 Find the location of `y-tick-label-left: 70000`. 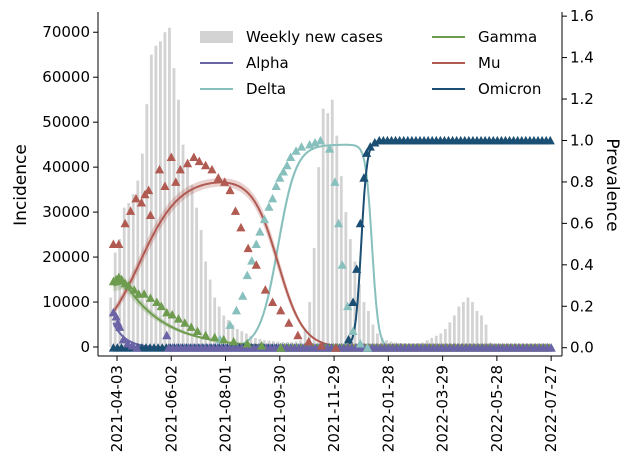

y-tick-label-left: 70000 is located at coordinates (66, 32).